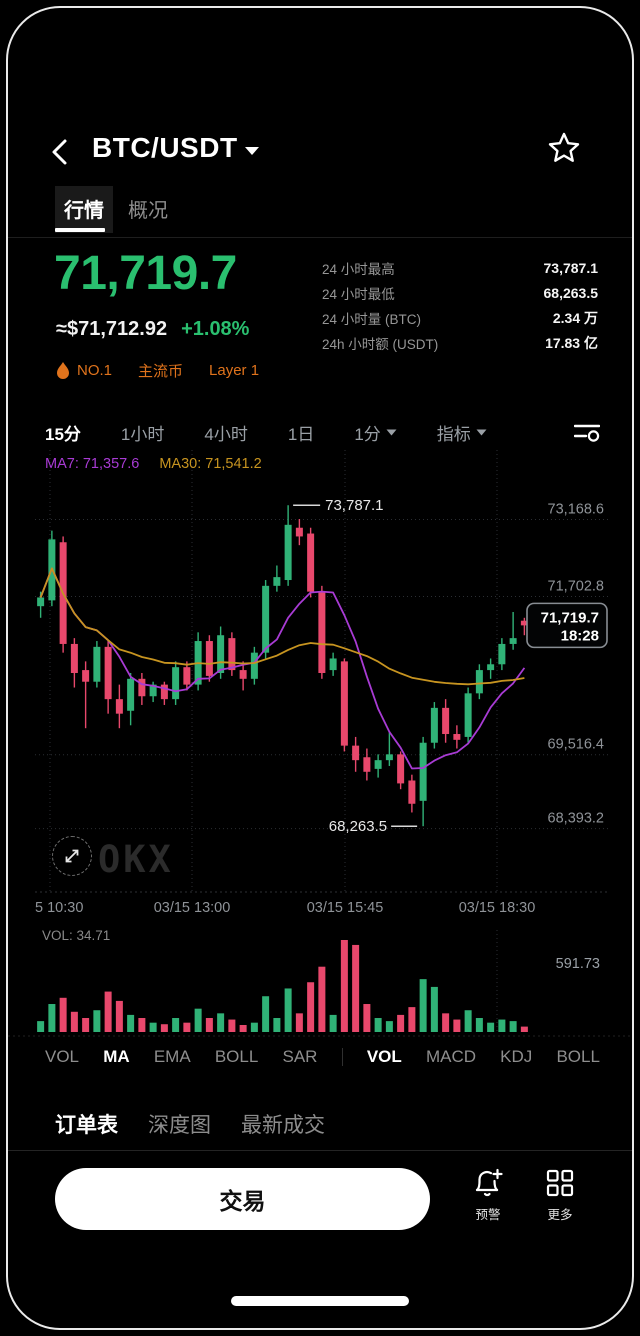  What do you see at coordinates (236, 1056) in the screenshot?
I see `indicator-boll-main: BOLL` at bounding box center [236, 1056].